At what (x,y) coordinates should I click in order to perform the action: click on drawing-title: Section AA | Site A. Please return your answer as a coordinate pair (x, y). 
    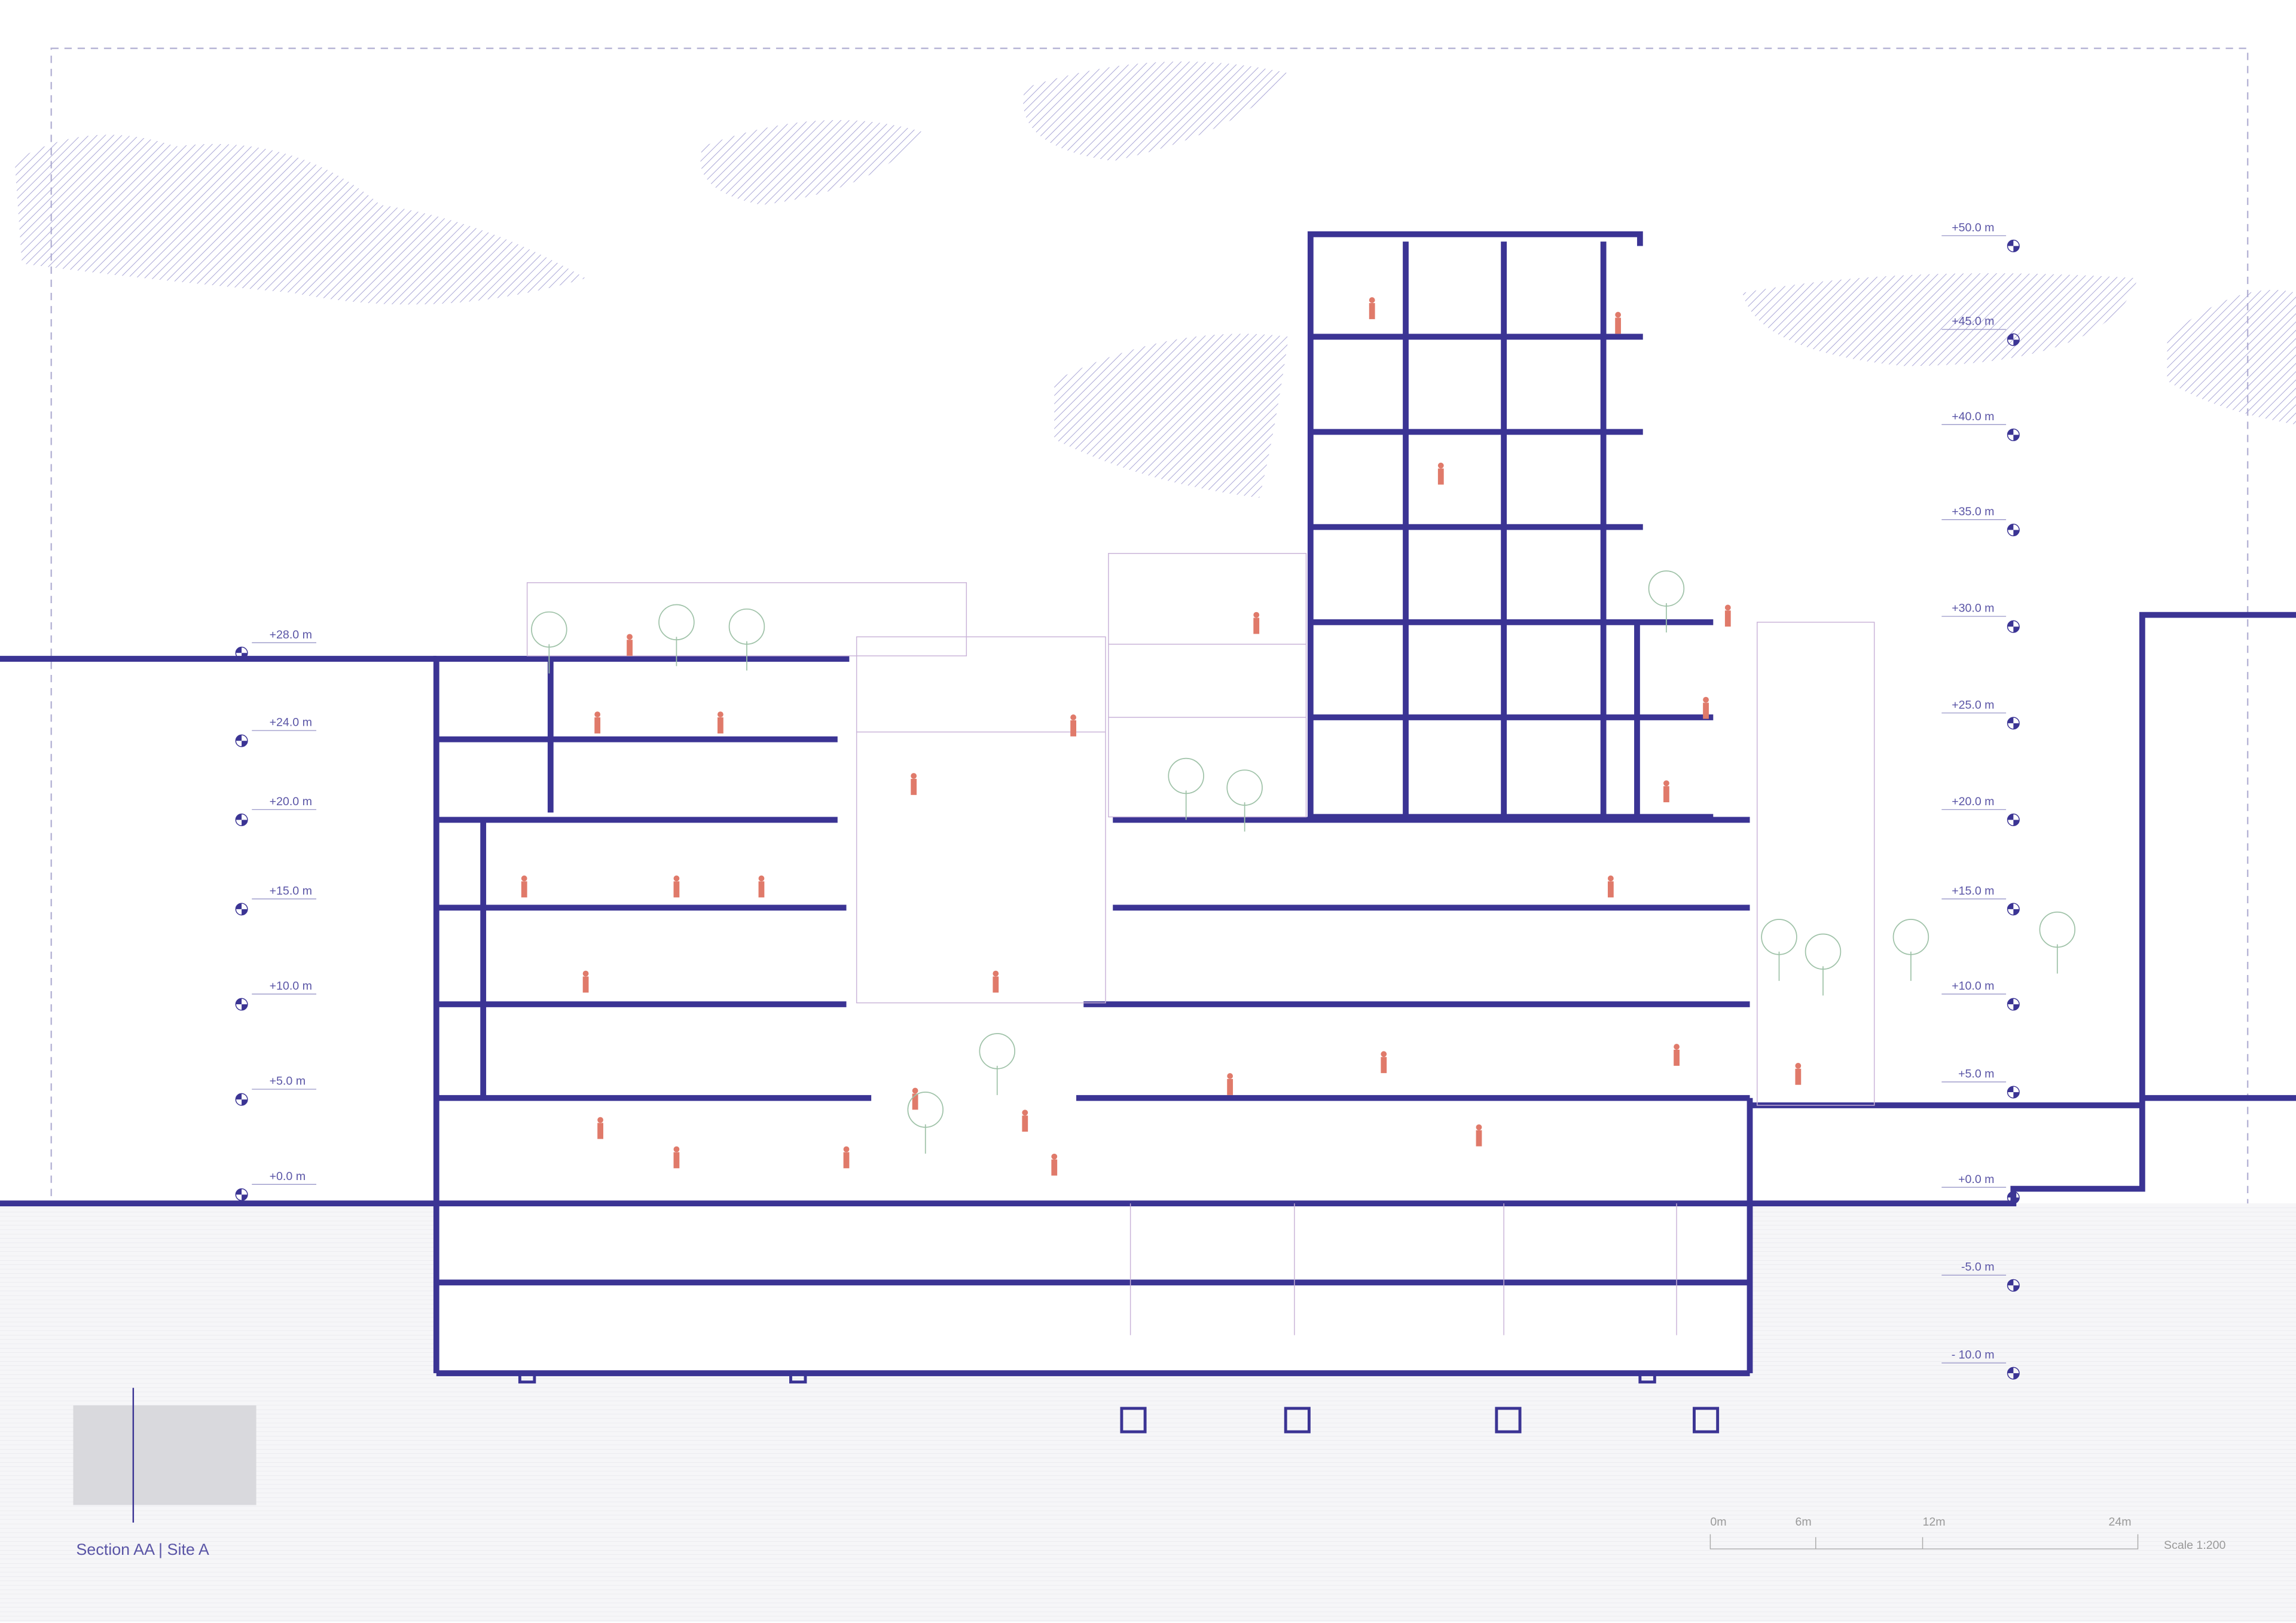
    Looking at the image, I should click on (142, 1550).